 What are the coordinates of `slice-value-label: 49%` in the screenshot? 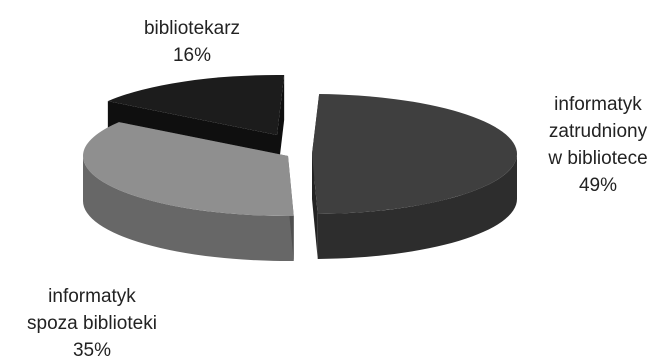 It's located at (598, 185).